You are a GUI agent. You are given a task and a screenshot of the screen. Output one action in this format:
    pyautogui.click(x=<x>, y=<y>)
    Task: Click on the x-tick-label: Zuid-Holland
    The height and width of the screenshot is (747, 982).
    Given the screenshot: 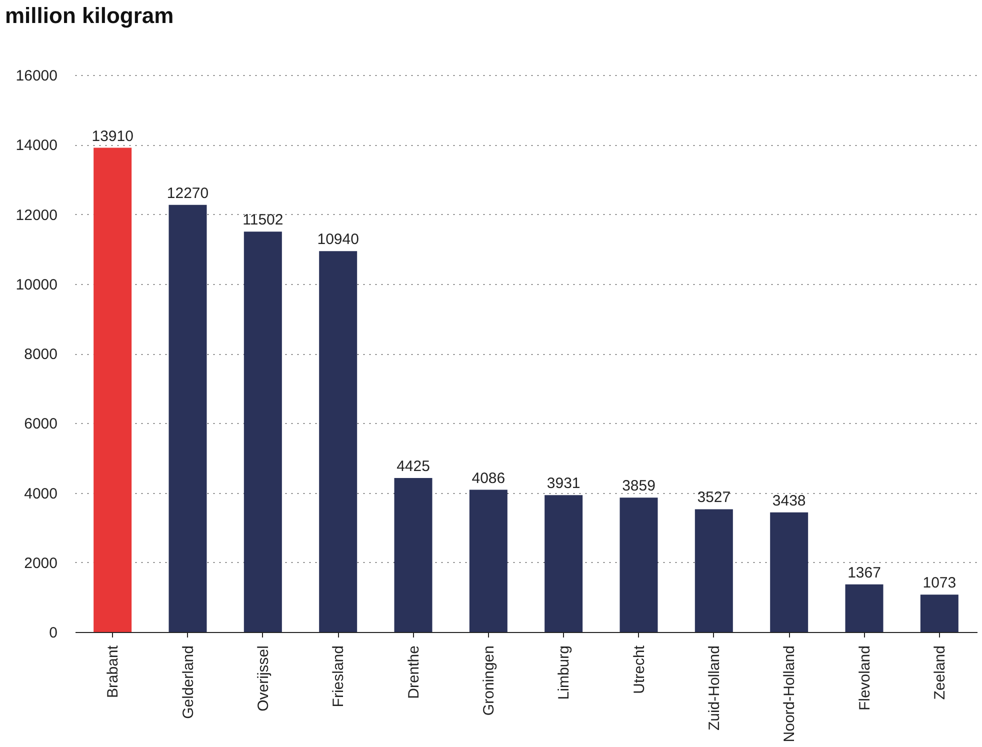 What is the action you would take?
    pyautogui.click(x=714, y=688)
    